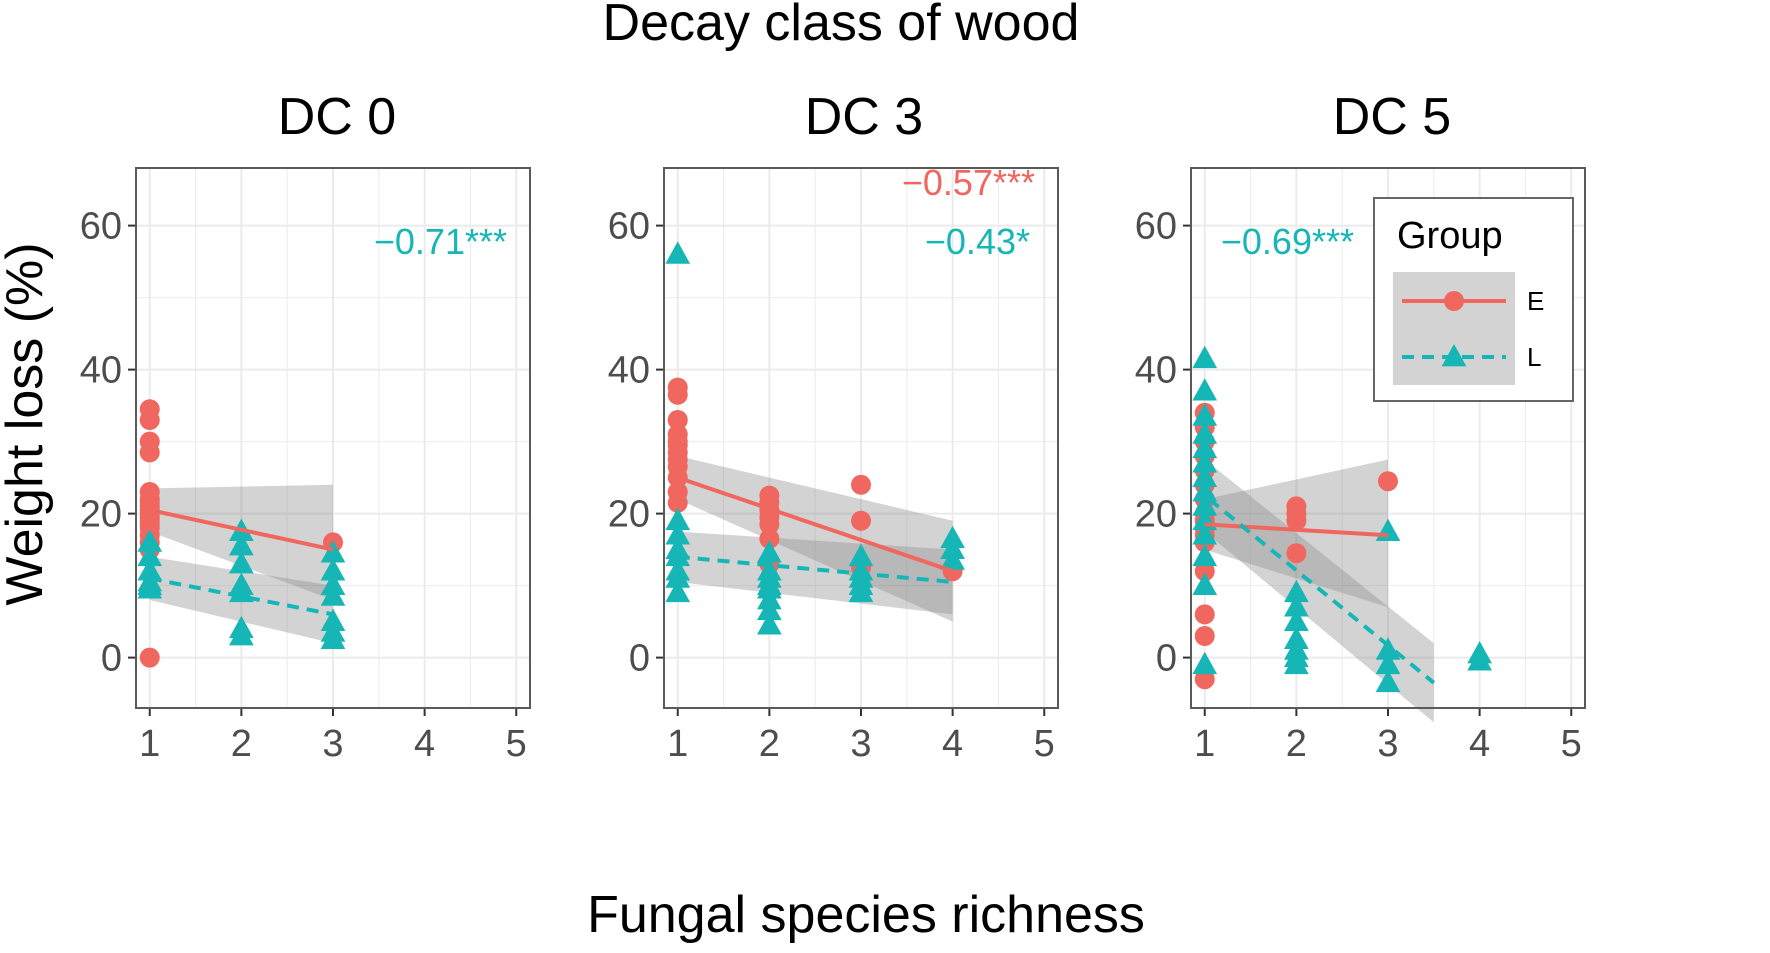 The height and width of the screenshot is (953, 1770). Describe the element at coordinates (977, 241) in the screenshot. I see `correlation-annotation: −0.43*` at that location.